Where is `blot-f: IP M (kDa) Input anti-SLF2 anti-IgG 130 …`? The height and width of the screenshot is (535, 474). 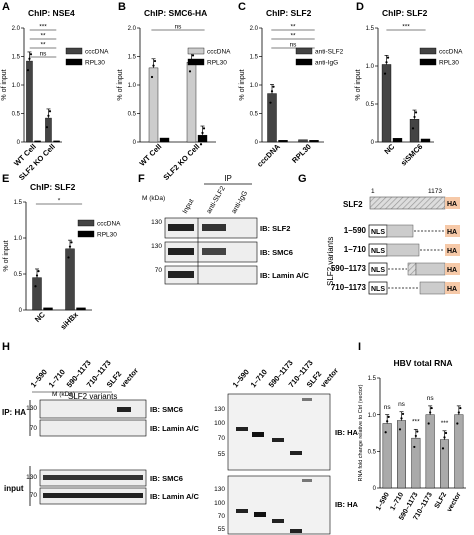
blot-f: IP M (kDa) Input anti-SLF2 anti-IgG 130 … is located at coordinates (225, 229).